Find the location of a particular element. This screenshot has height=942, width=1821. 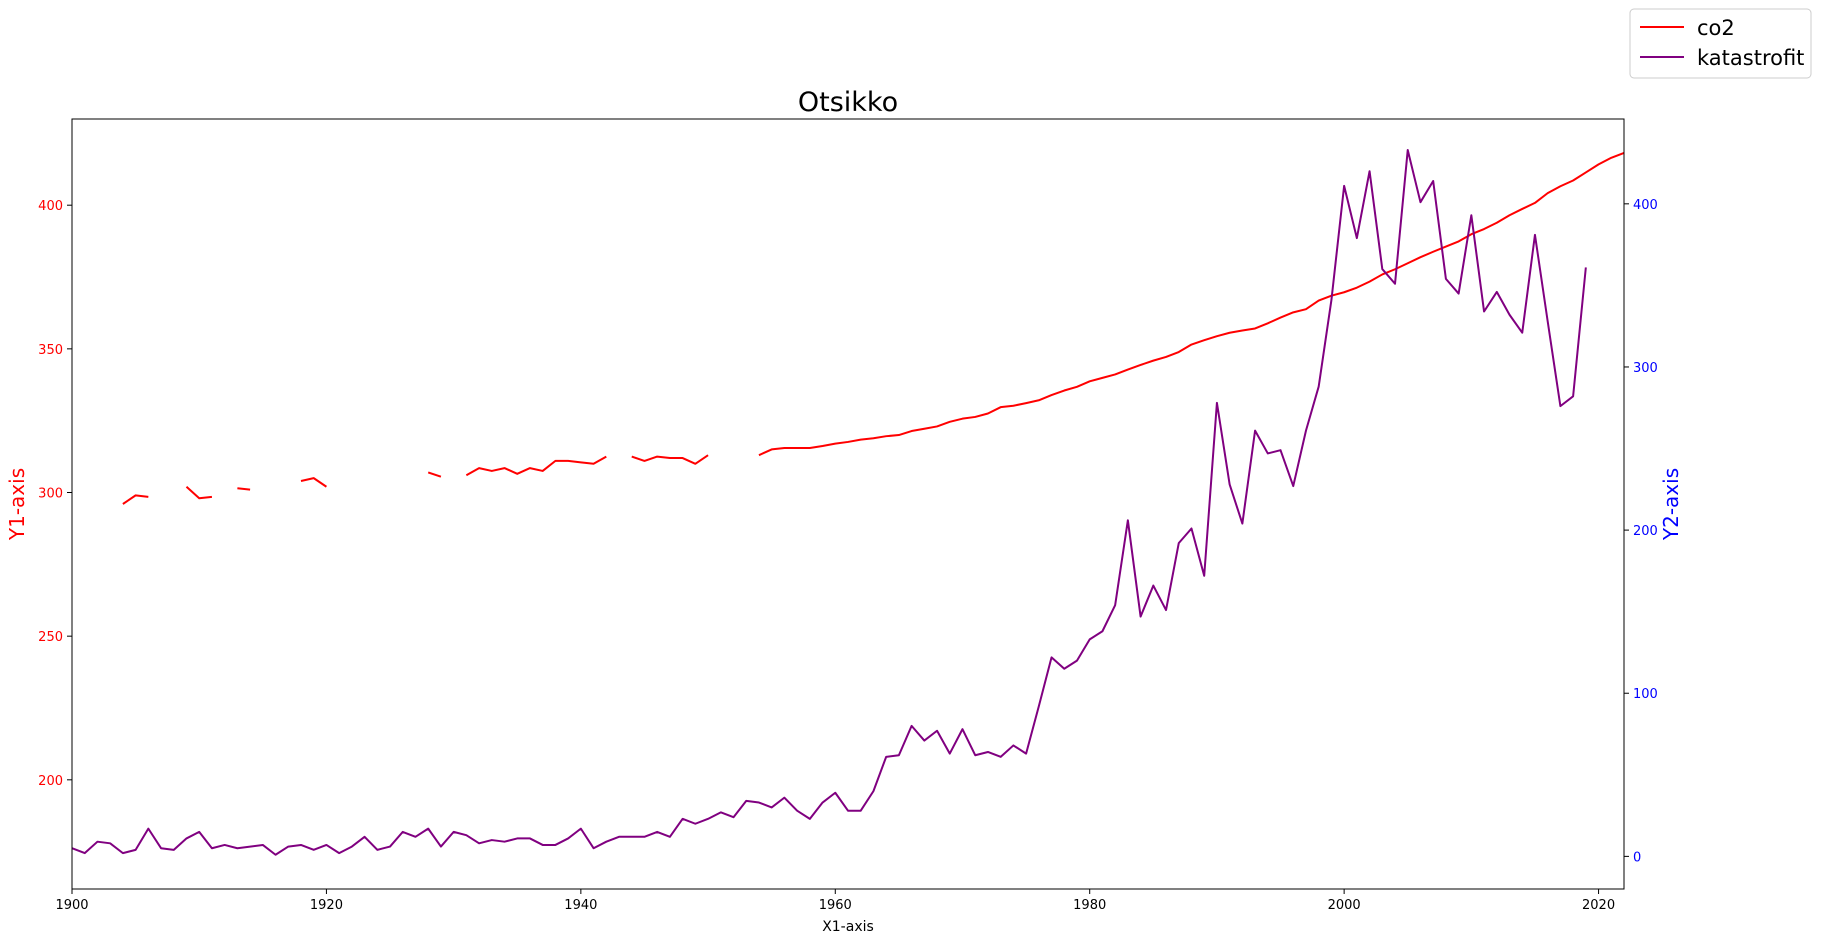

x-tick-label: 1980 is located at coordinates (1089, 905).